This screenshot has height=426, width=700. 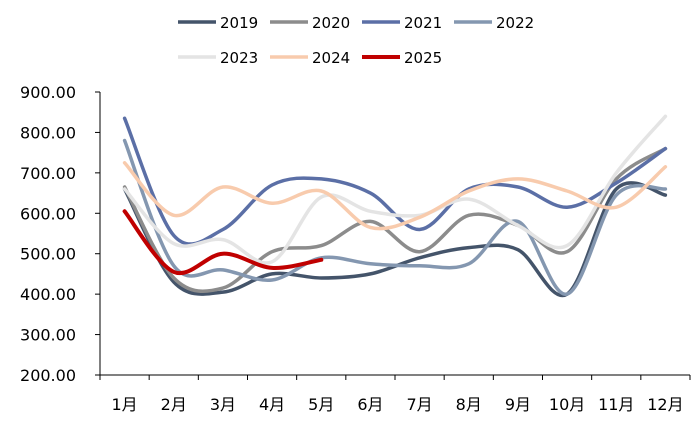 What do you see at coordinates (356, 40) in the screenshot?
I see `legend: 2019 2020 2021 2022 2023 2024 2025` at bounding box center [356, 40].